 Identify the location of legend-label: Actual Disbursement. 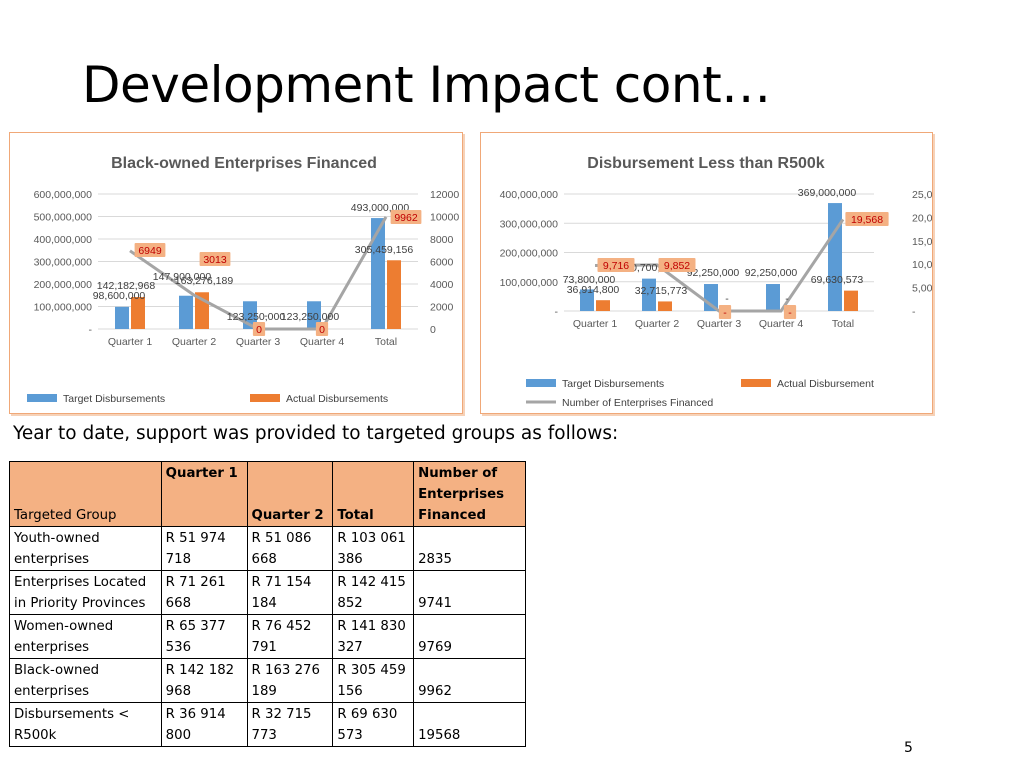
(825, 384).